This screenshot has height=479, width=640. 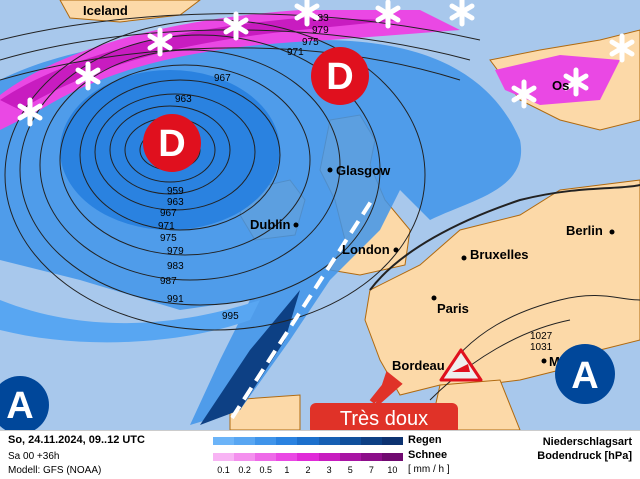 I want to click on scale-tick: 7, so click(x=371, y=470).